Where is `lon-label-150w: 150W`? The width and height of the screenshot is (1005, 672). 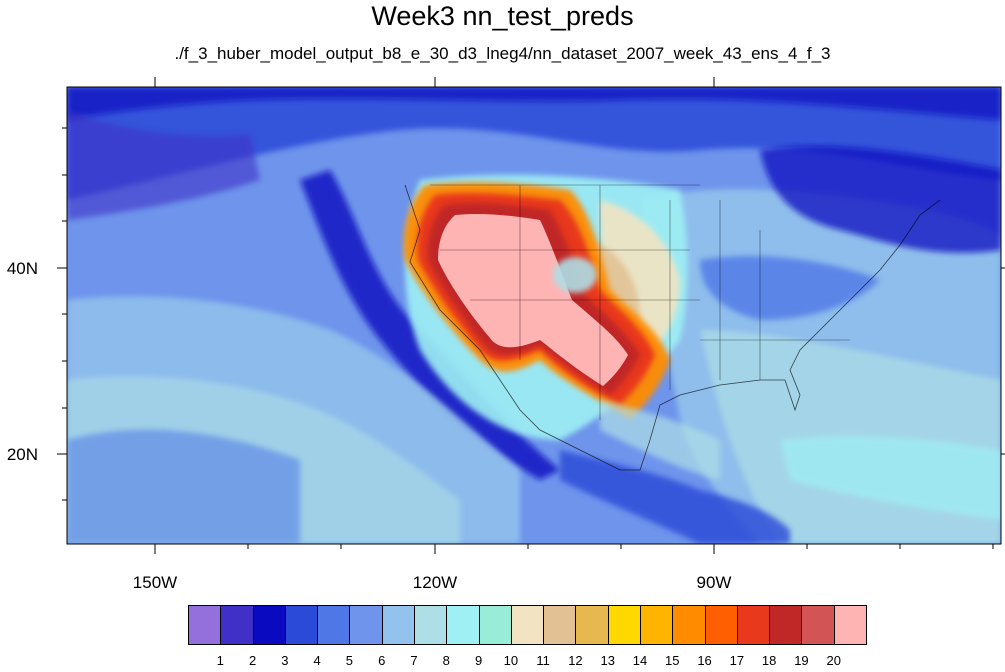
lon-label-150w: 150W is located at coordinates (155, 582).